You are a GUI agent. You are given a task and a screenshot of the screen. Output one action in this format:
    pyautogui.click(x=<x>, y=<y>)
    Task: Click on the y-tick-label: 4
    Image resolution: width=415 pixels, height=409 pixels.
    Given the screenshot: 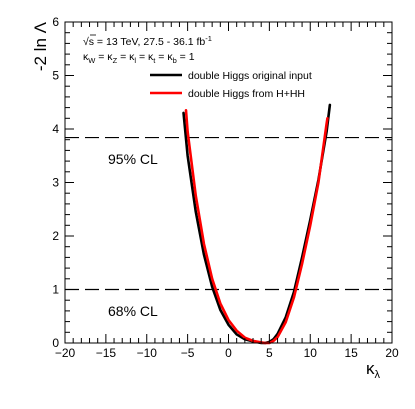 What is the action you would take?
    pyautogui.click(x=55, y=129)
    